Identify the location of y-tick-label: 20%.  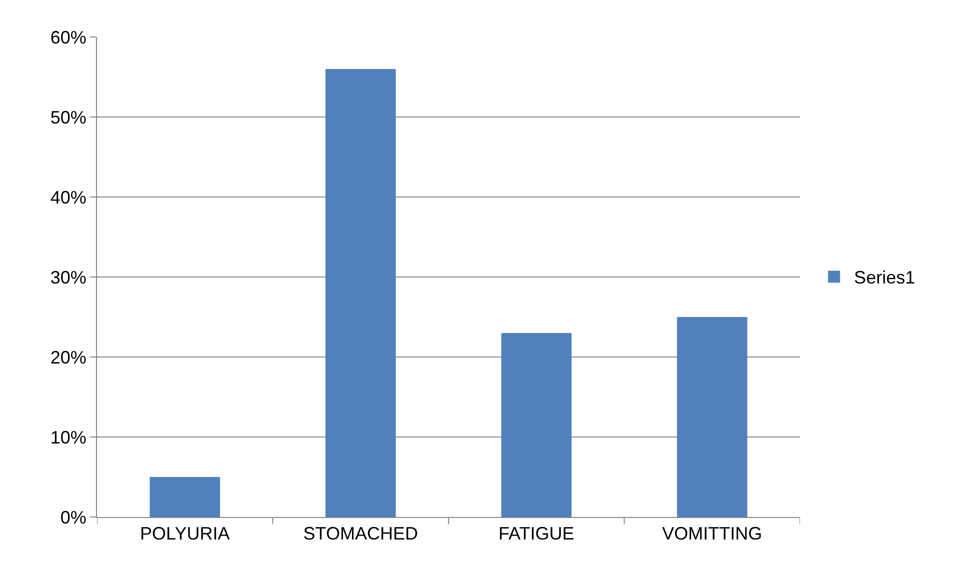
(68, 357).